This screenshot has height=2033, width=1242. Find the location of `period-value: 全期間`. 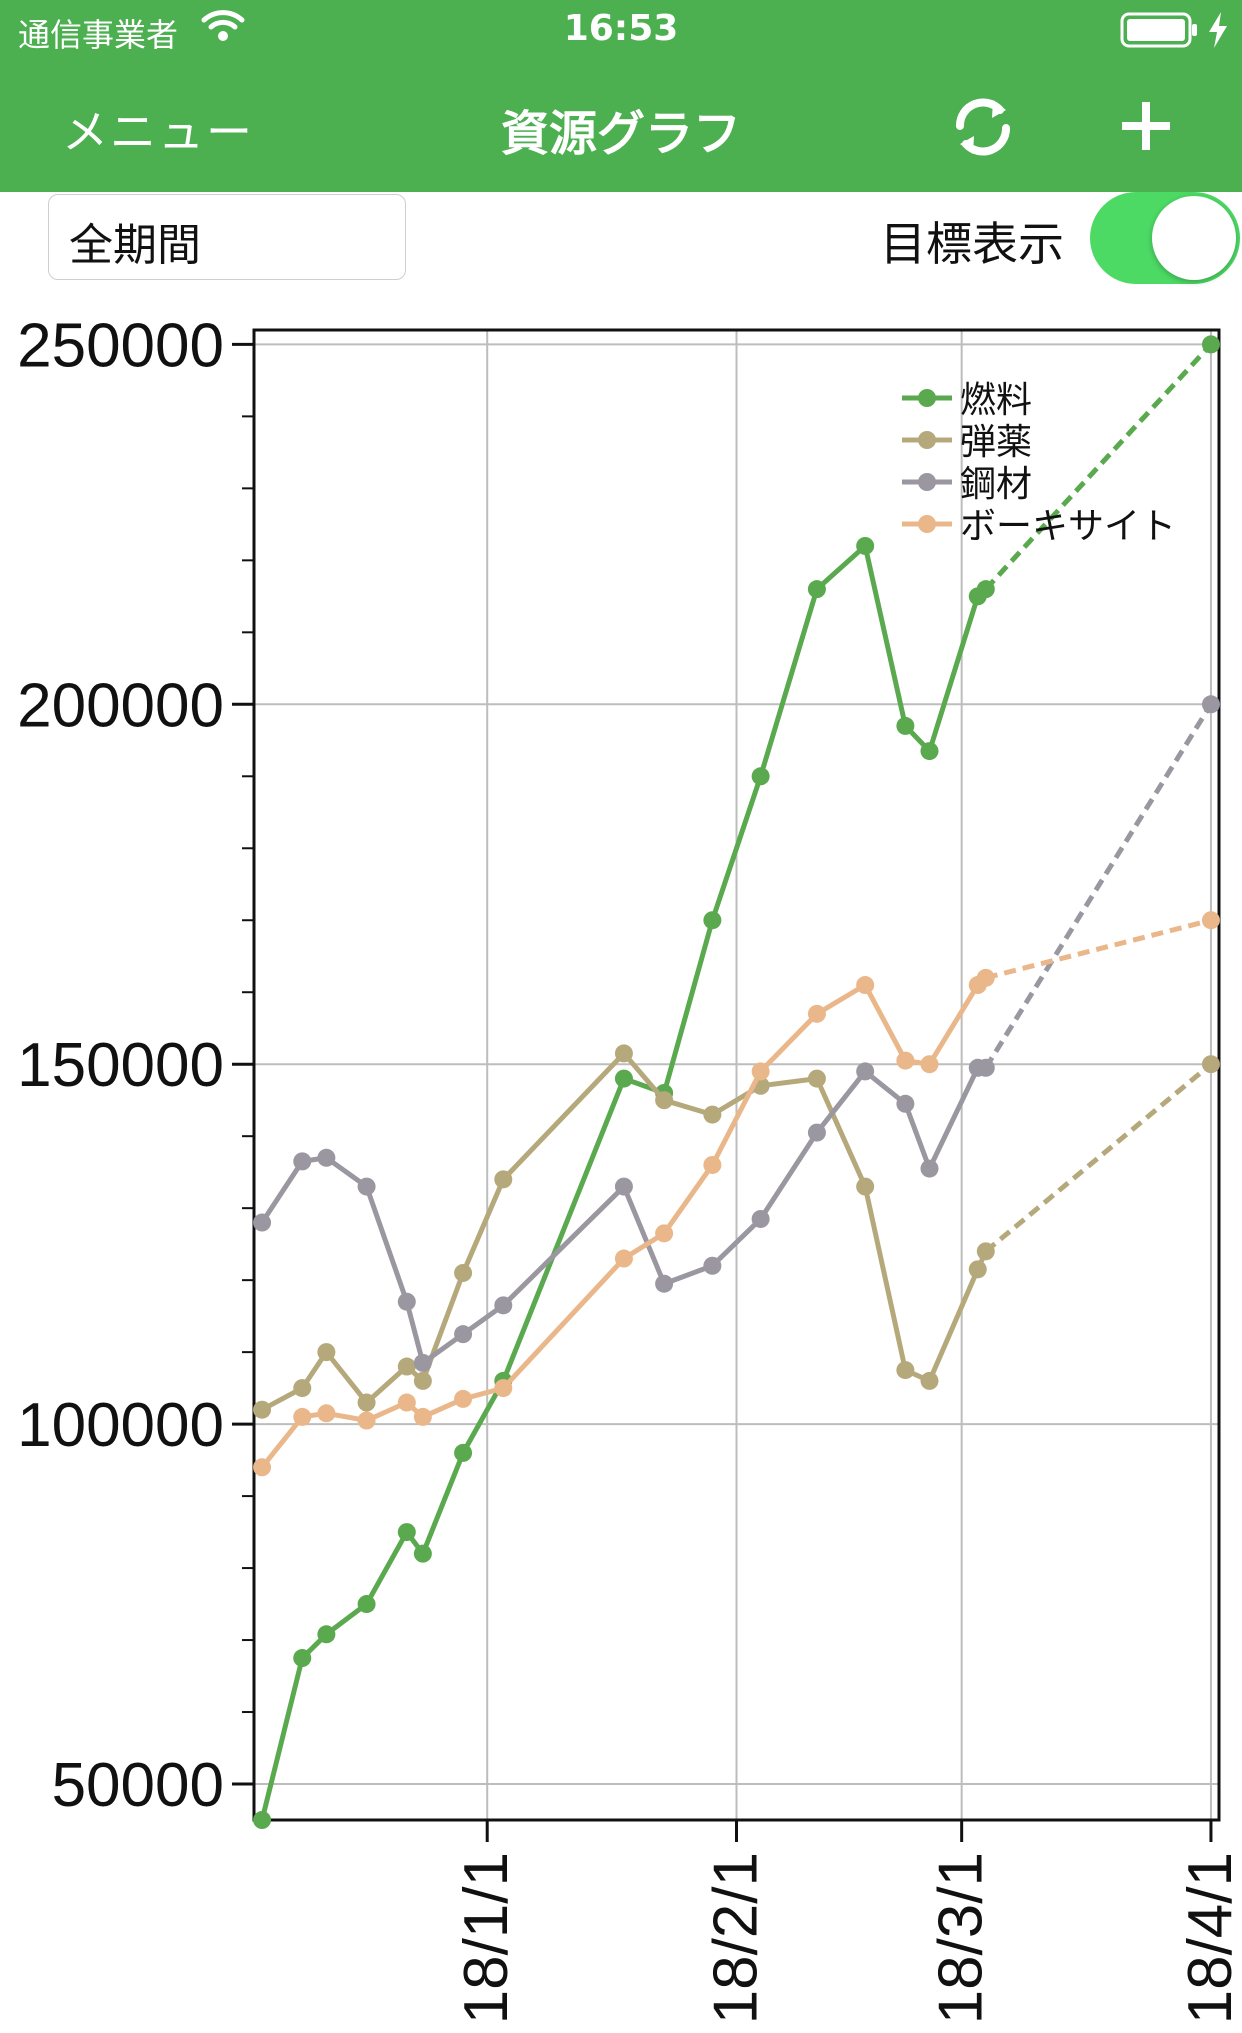

period-value: 全期間 is located at coordinates (135, 245).